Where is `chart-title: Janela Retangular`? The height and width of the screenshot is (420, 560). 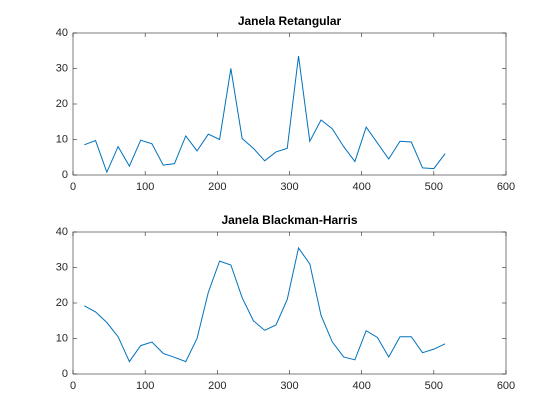
chart-title: Janela Retangular is located at coordinates (290, 21).